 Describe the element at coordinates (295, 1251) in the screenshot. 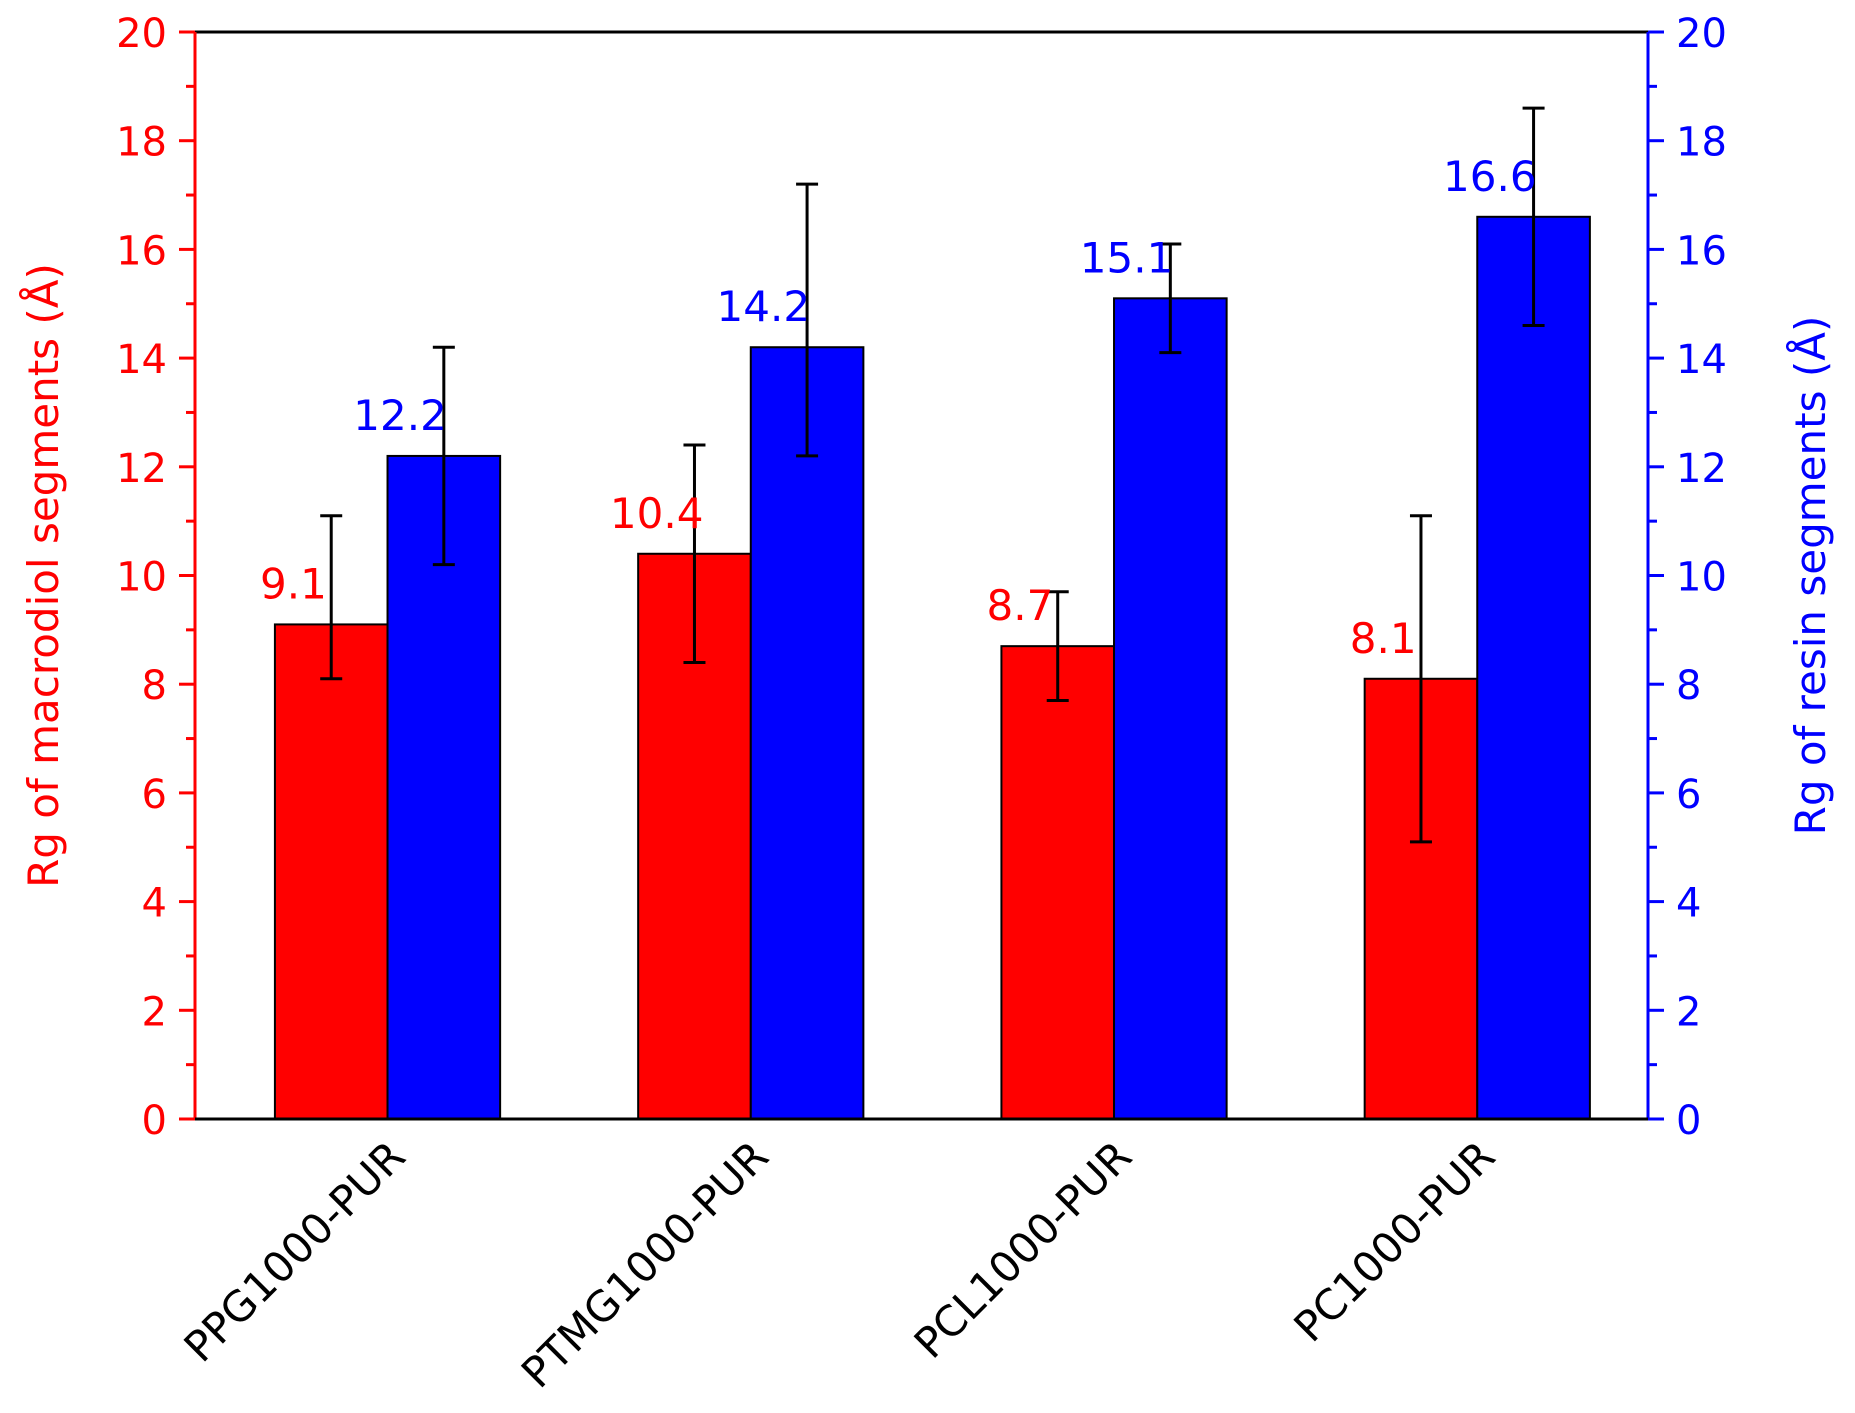

I see `x-category-label: PPG1000-PUR` at that location.